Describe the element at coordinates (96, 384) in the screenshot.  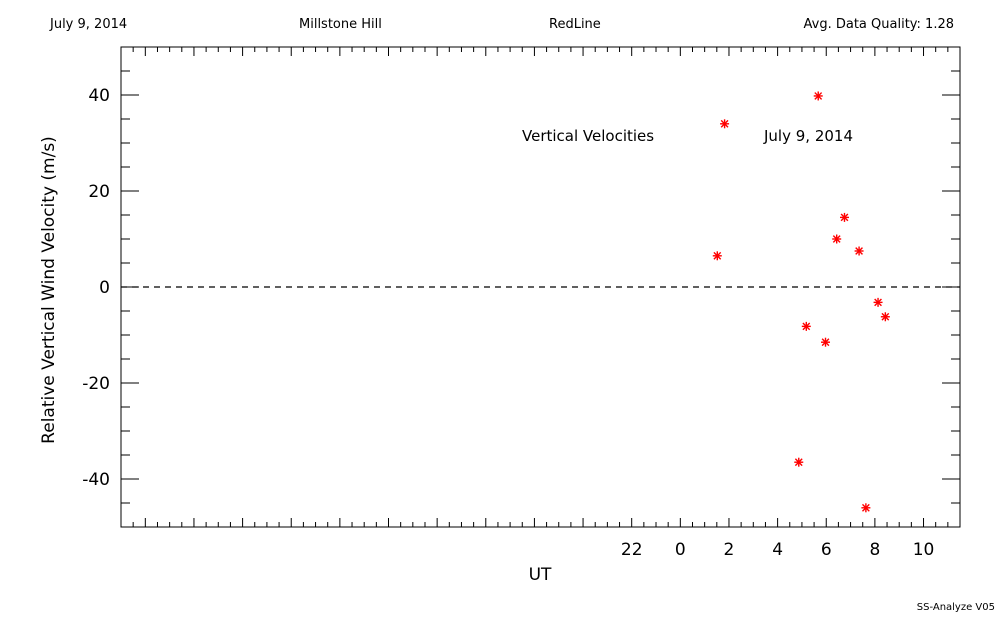
I see `y-tick-label: -20` at that location.